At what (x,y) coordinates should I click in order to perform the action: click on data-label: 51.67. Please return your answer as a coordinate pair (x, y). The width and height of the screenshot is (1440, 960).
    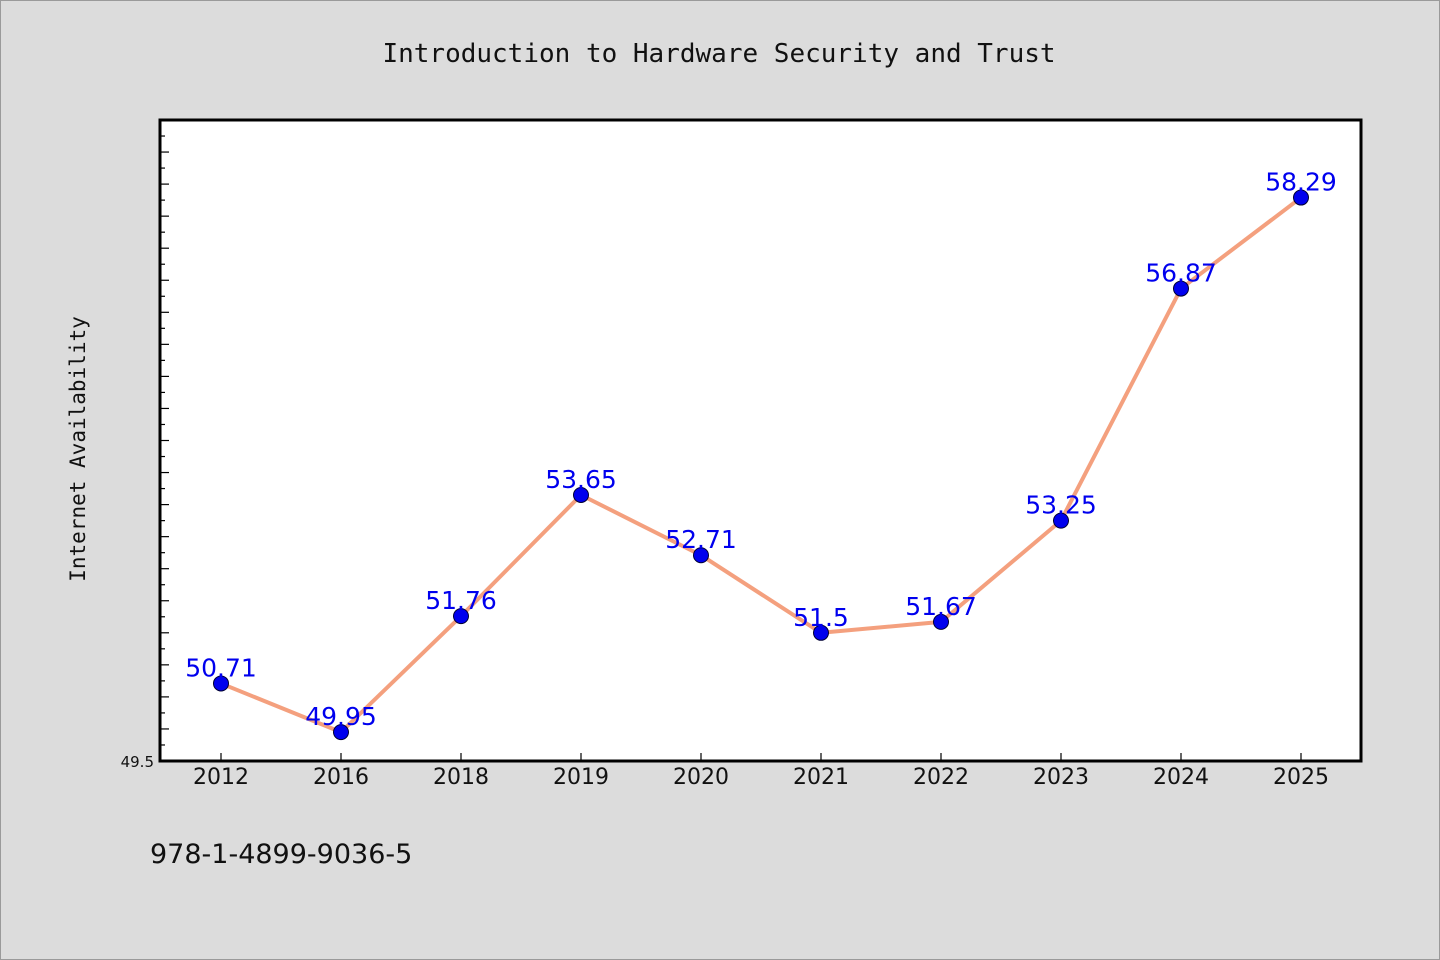
    Looking at the image, I should click on (941, 606).